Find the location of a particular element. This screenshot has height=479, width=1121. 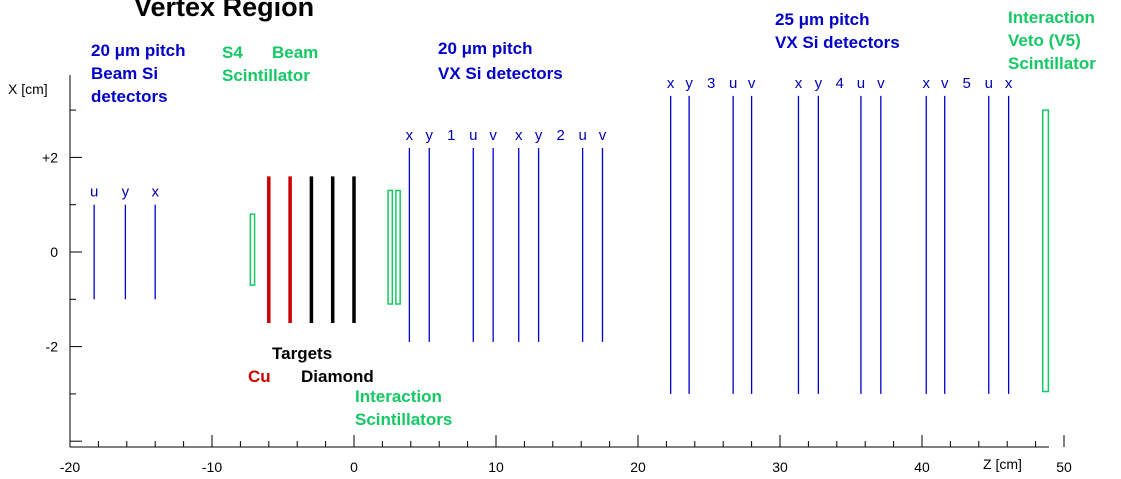

y-tick-label: 0 is located at coordinates (54, 252).